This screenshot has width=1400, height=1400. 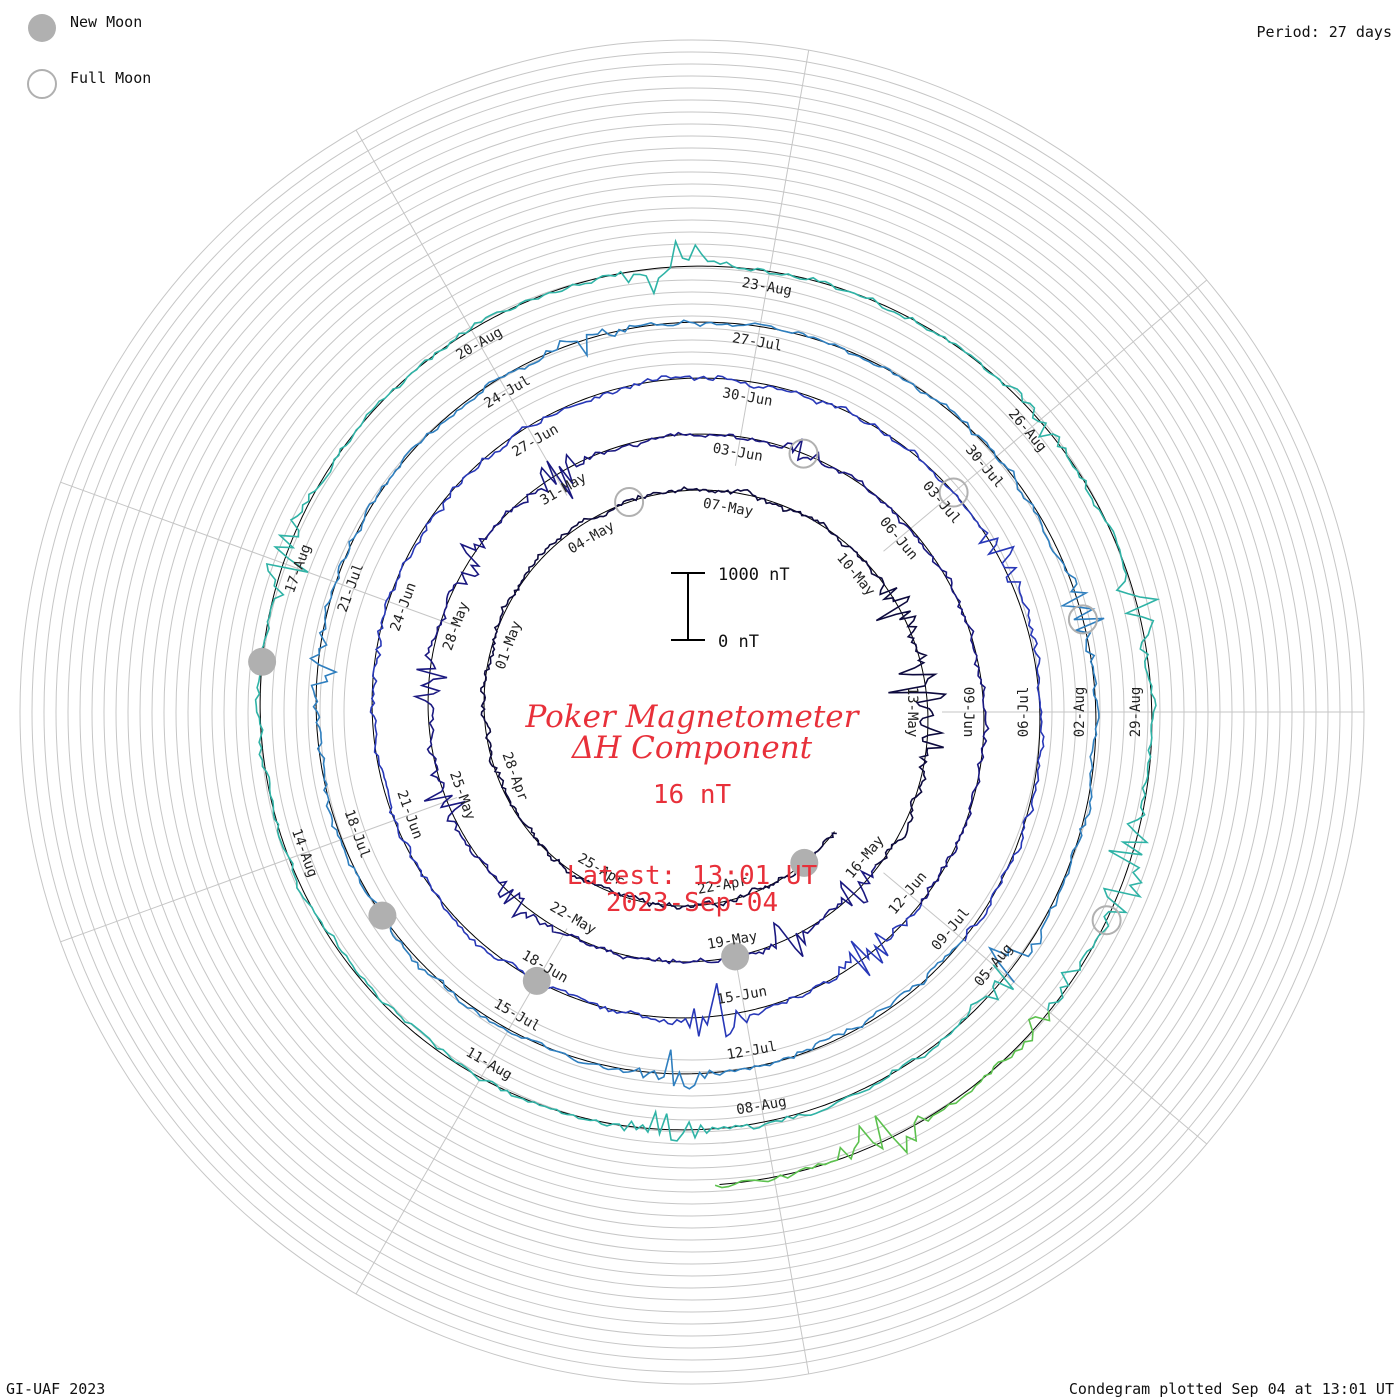 I want to click on new-moon-legend-icon, so click(x=42, y=28).